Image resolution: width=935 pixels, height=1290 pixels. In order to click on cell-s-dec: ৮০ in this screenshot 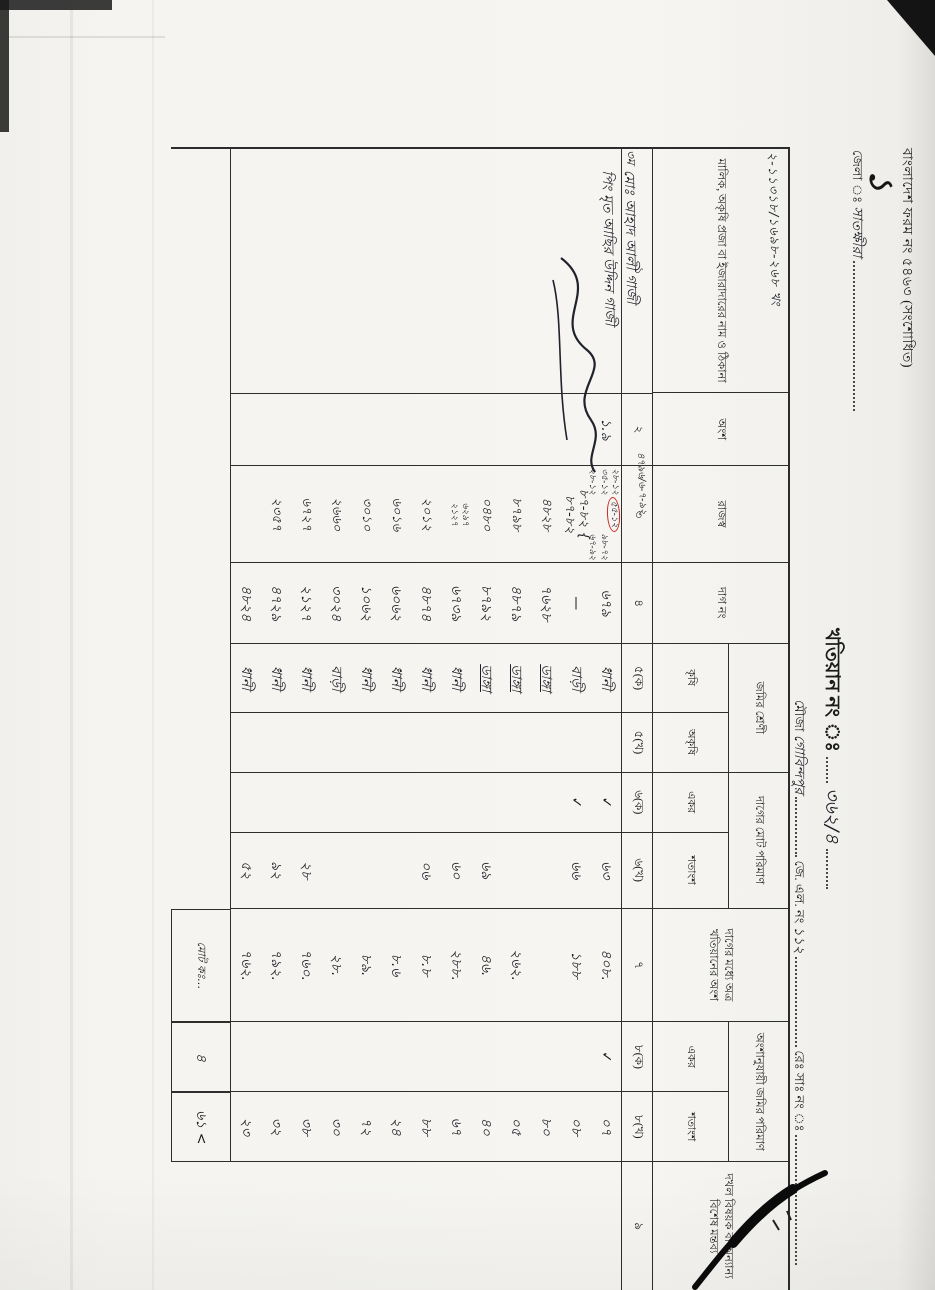, I will do `click(546, 1127)`.